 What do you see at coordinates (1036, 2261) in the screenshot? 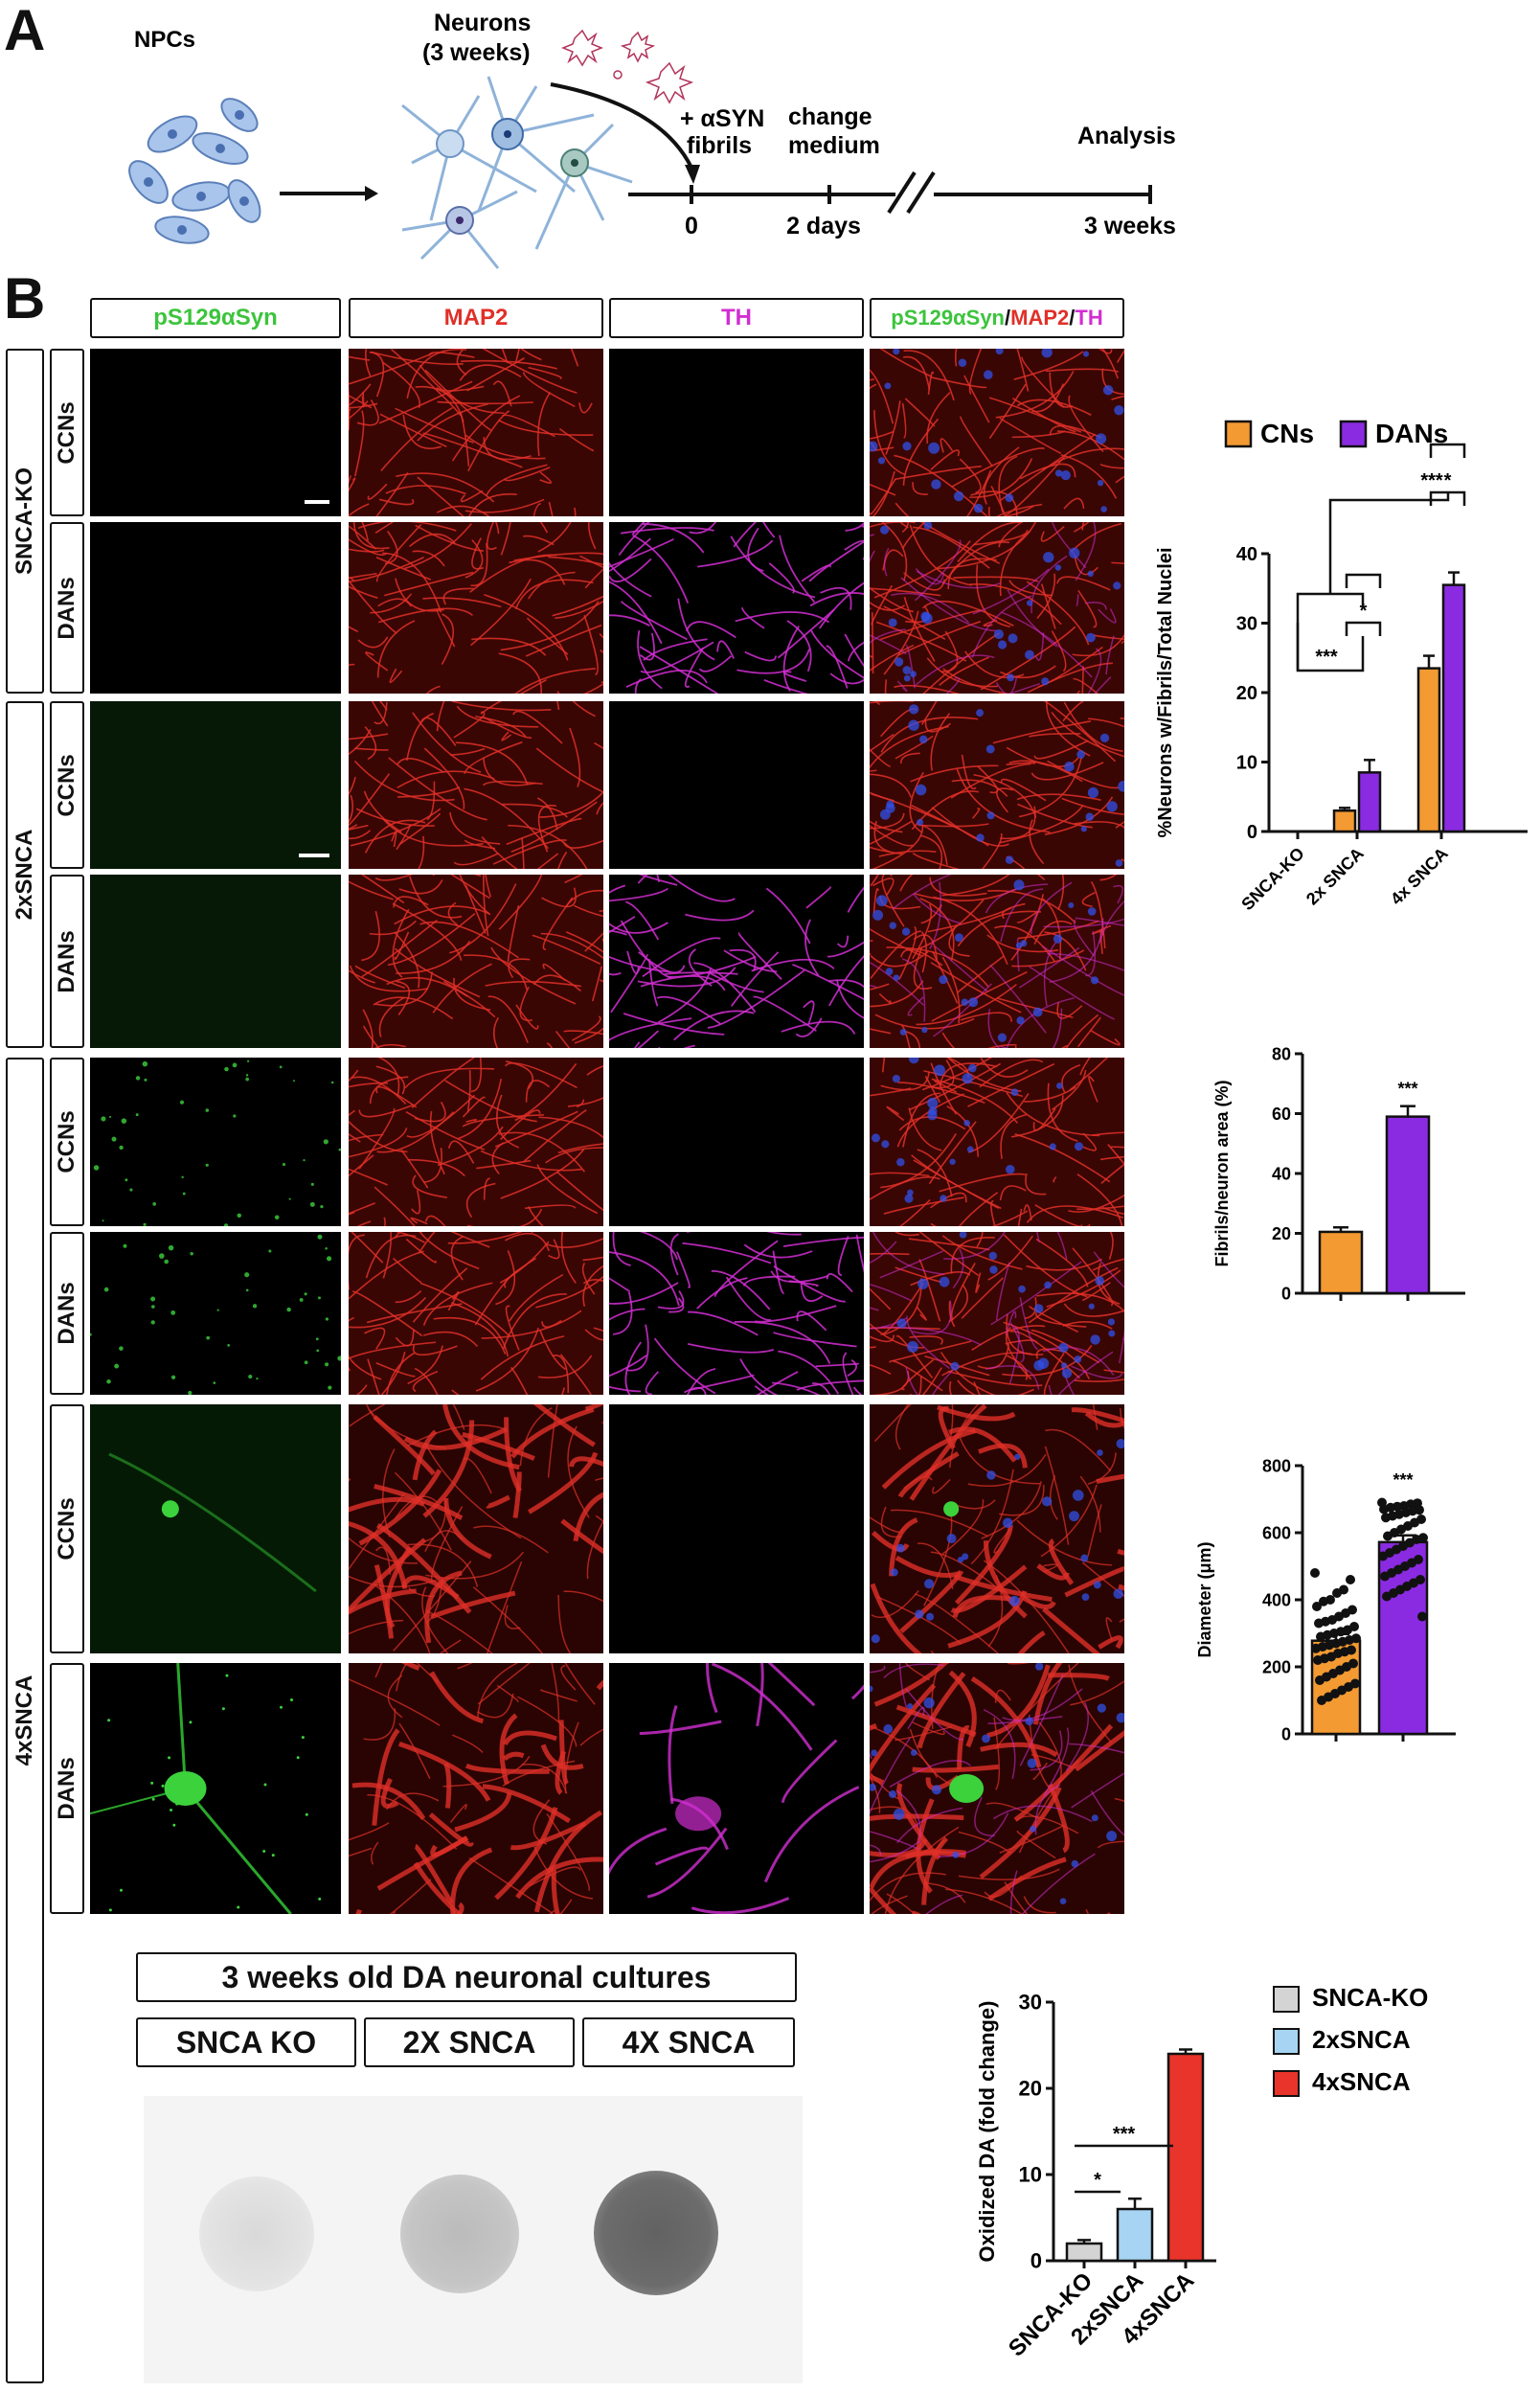
I see `y-tick-label: 0` at bounding box center [1036, 2261].